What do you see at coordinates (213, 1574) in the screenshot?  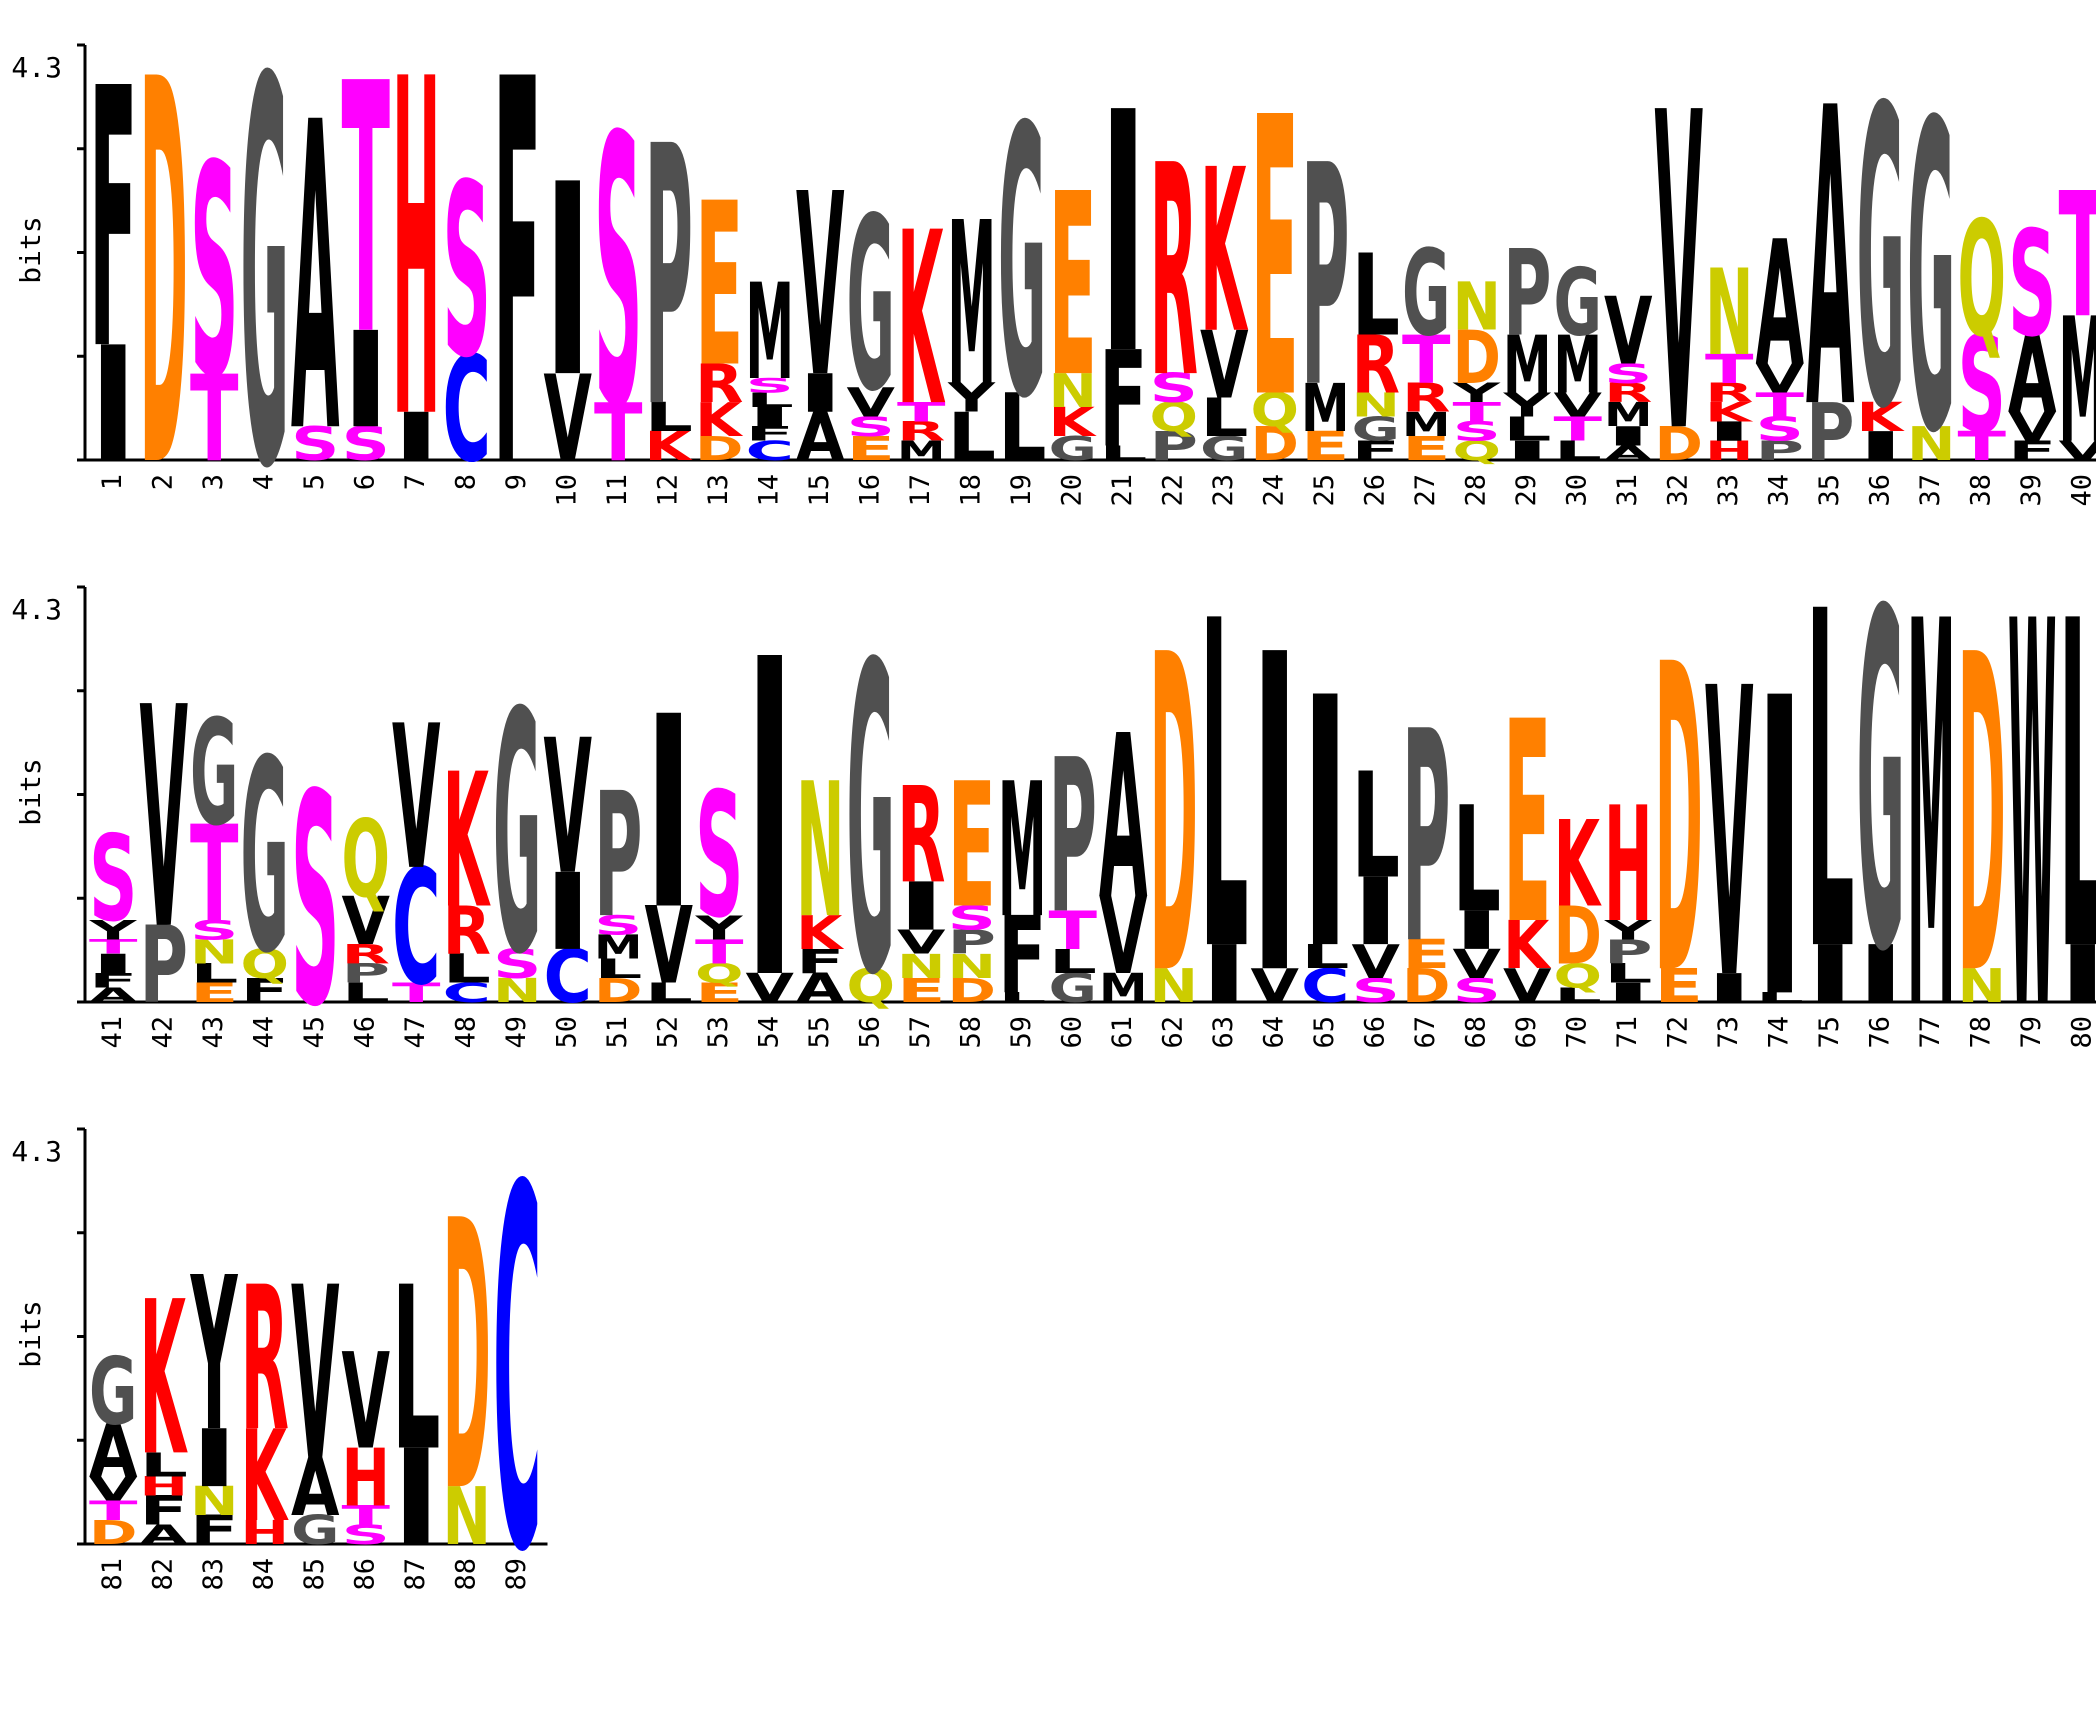 I see `x-tick-label: 83` at bounding box center [213, 1574].